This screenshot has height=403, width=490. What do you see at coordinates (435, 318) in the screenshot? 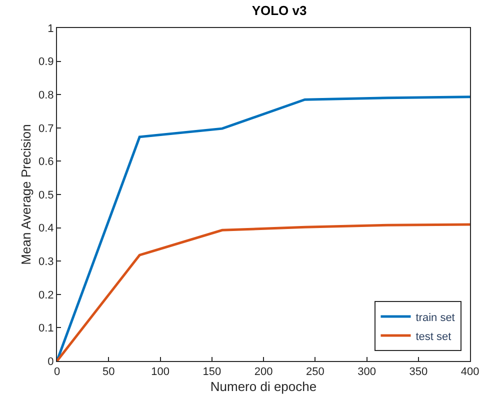
I see `legend-label: train set` at bounding box center [435, 318].